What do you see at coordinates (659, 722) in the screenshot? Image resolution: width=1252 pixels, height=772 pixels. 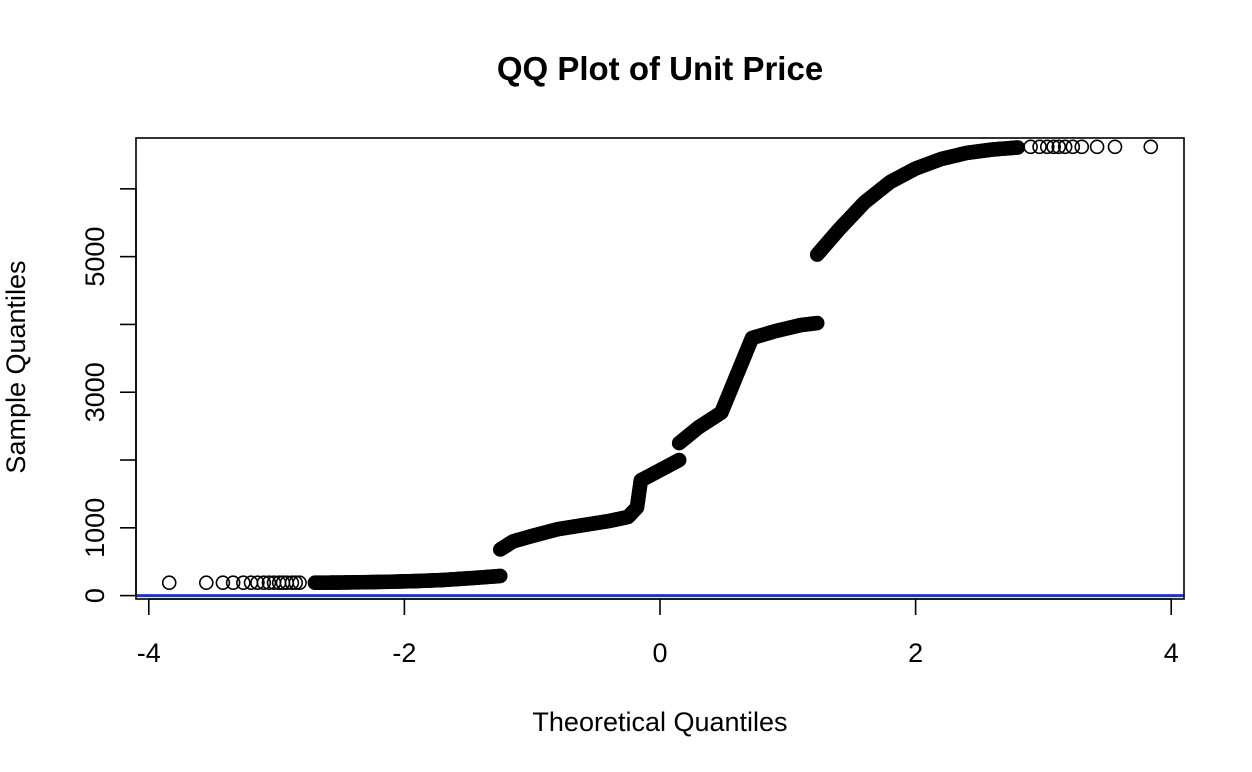 I see `x-axis-title: Theoretical Quantiles` at bounding box center [659, 722].